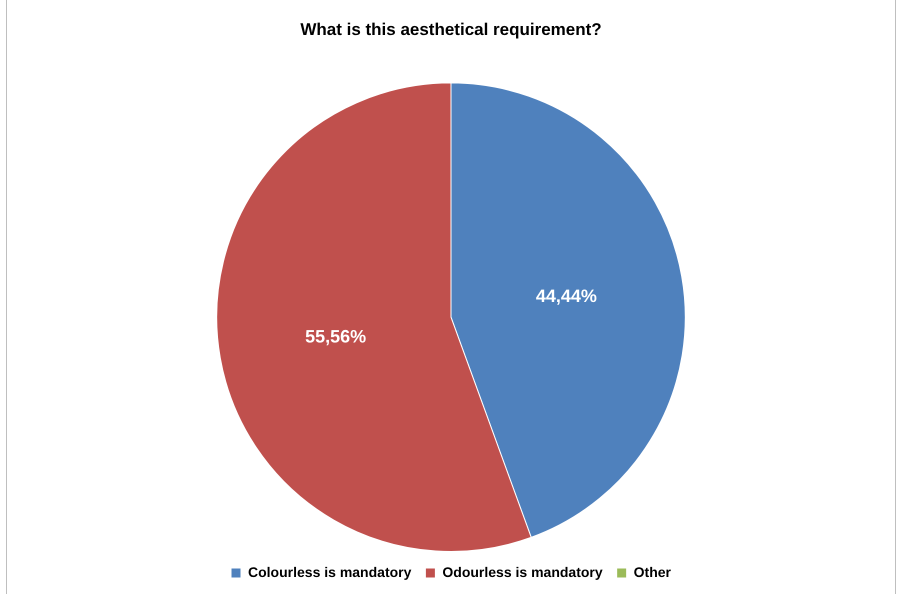 This screenshot has height=597, width=901. I want to click on data-label: 44,44%, so click(566, 296).